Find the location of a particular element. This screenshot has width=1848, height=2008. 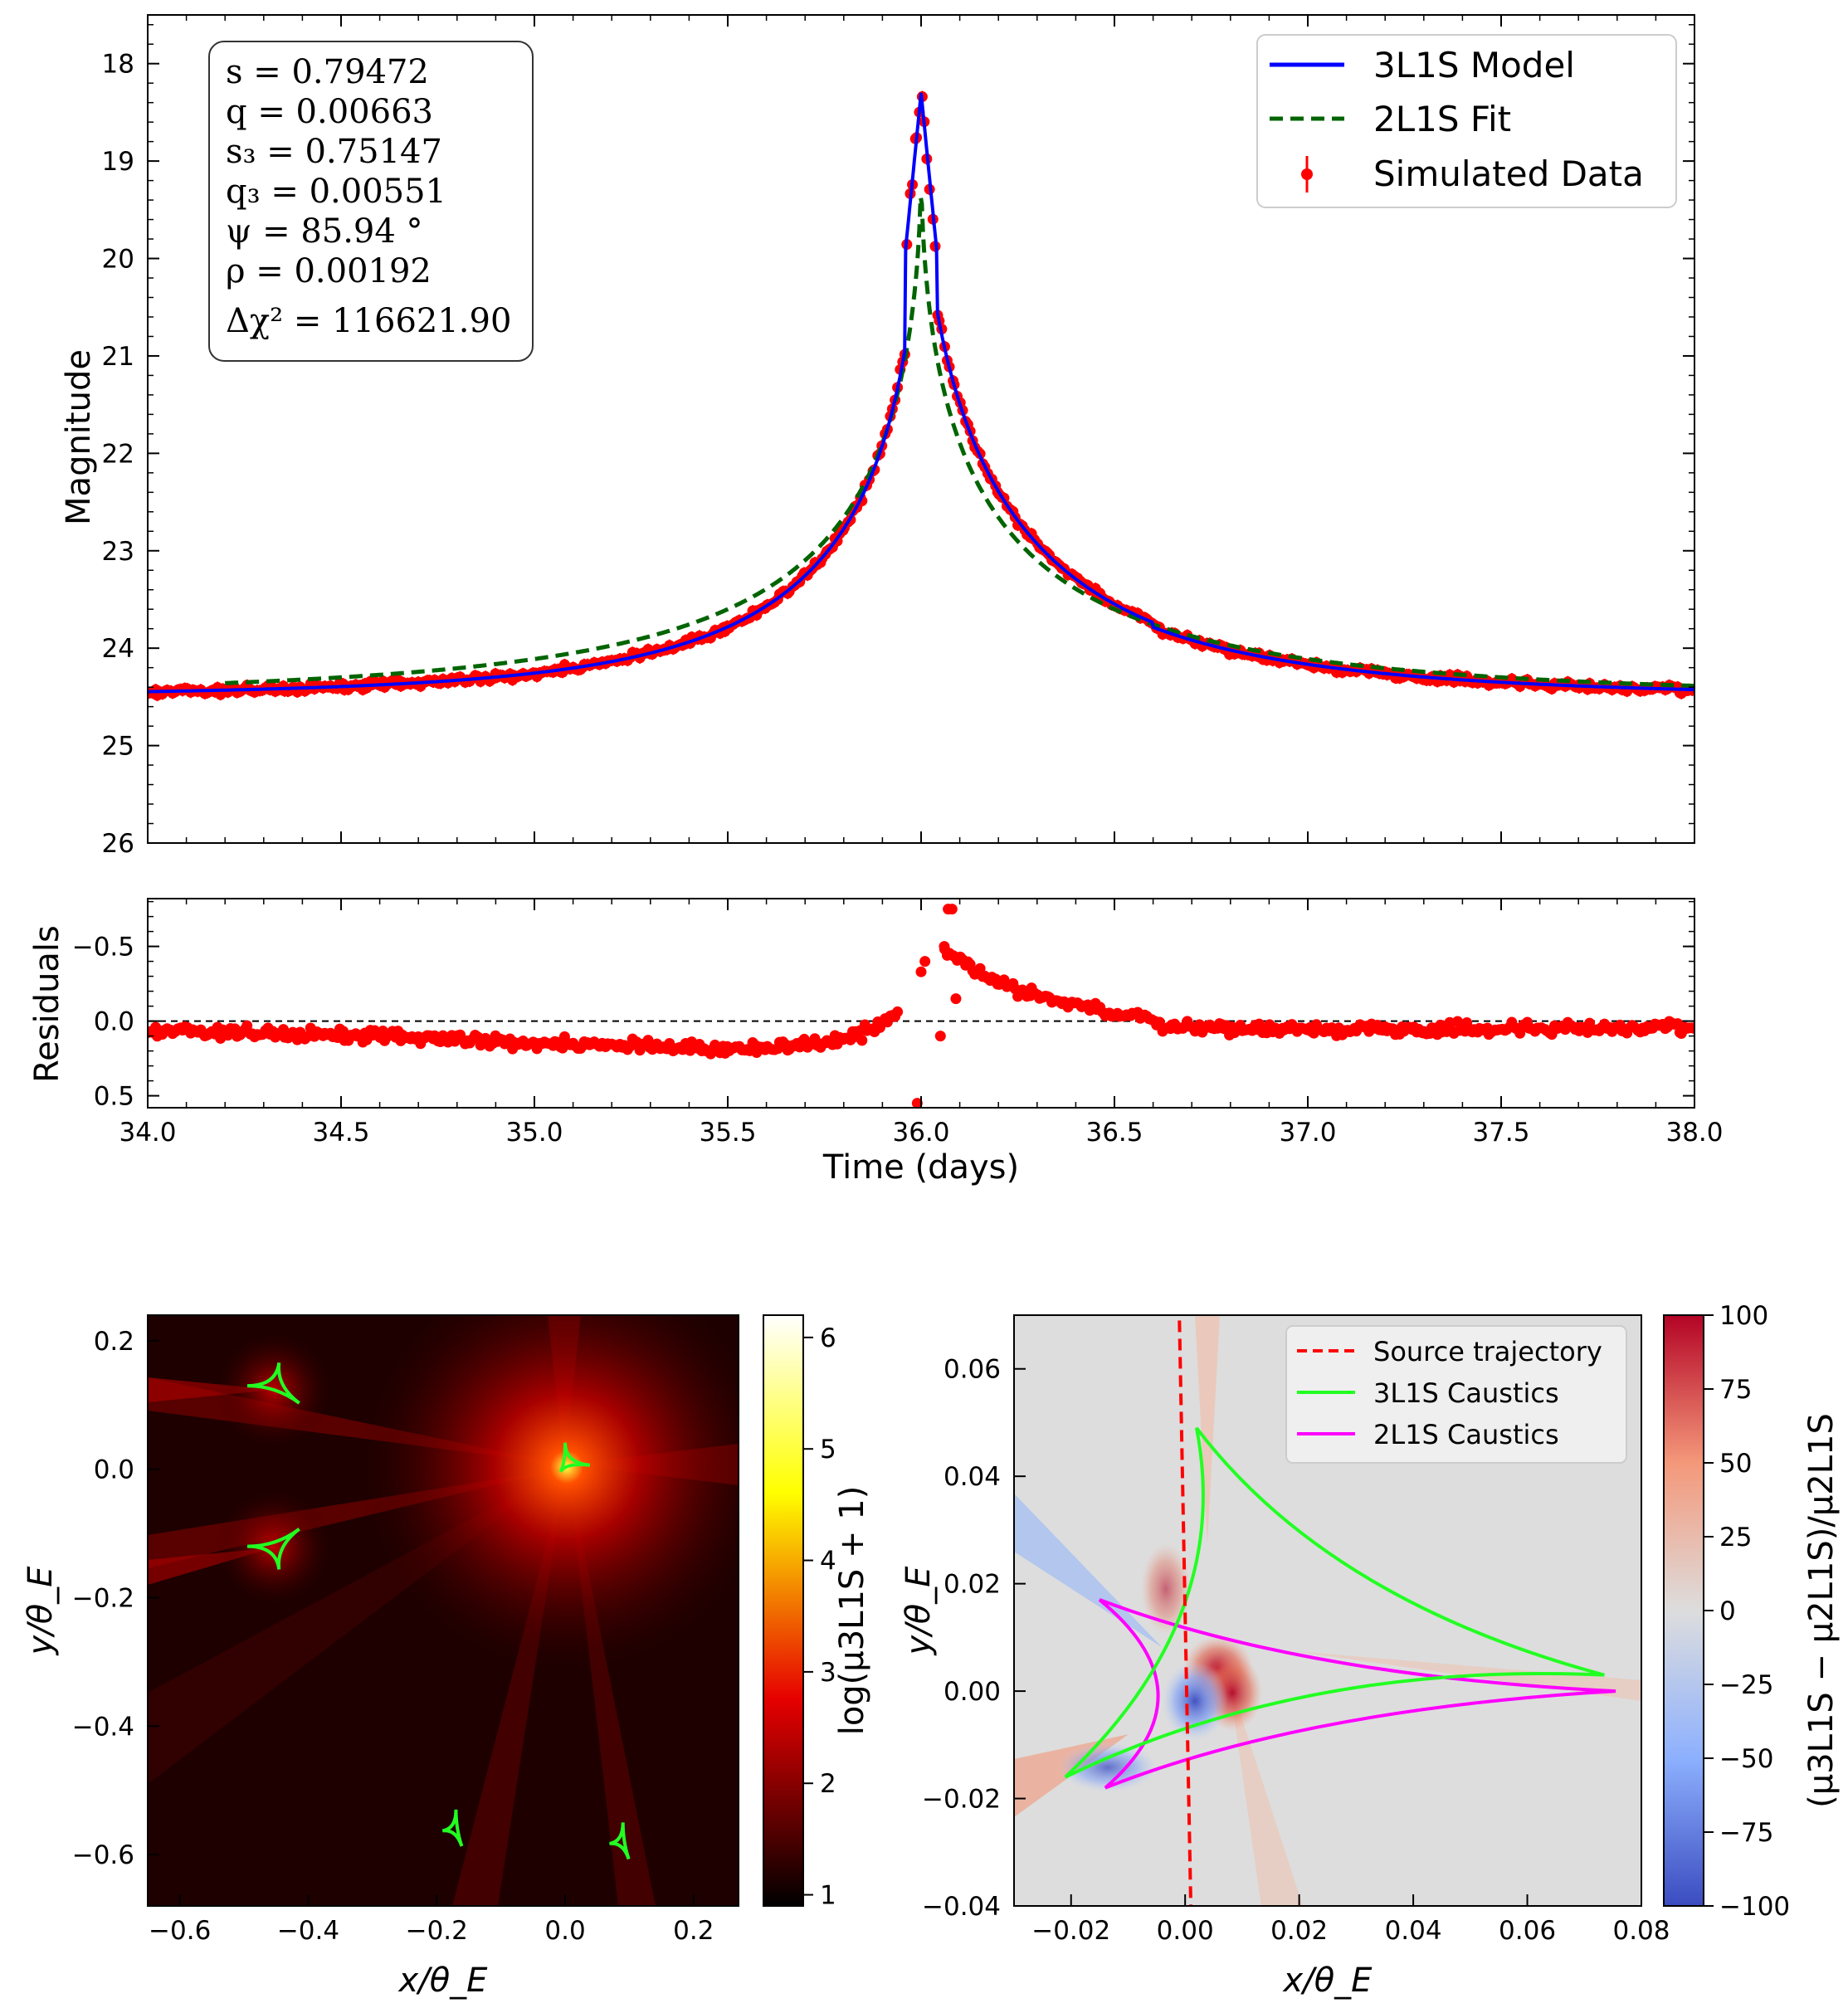

diff-colorbar-tick-label: −50 is located at coordinates (1746, 1759).